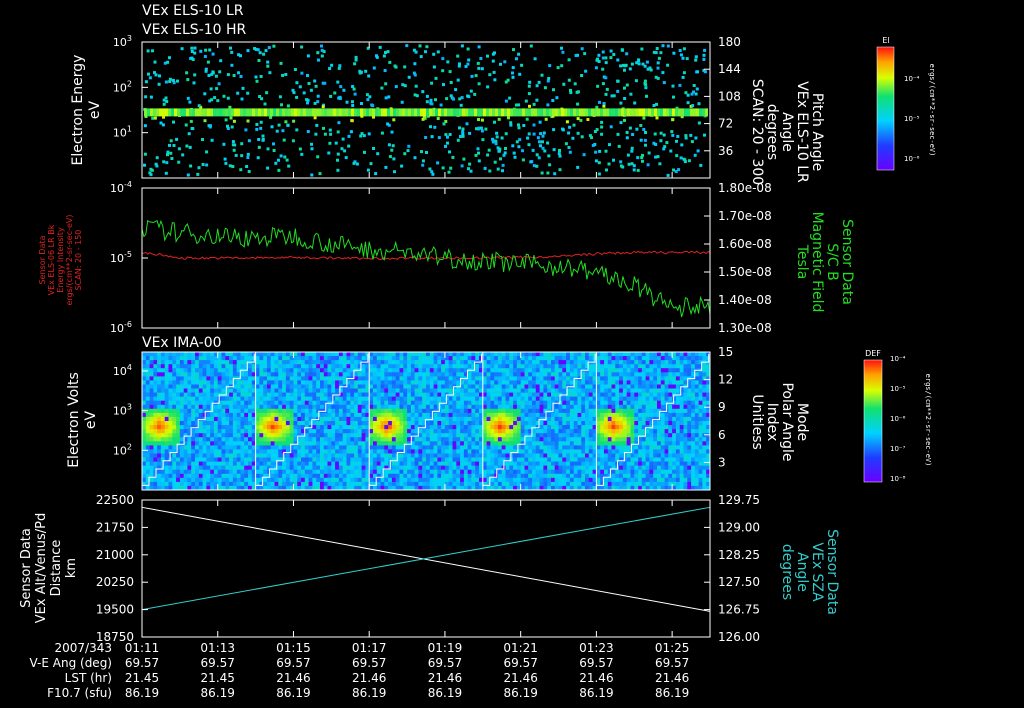 This screenshot has width=1024, height=708. I want to click on y2-axis-label: VEx ELS-10 LR, so click(802, 132).